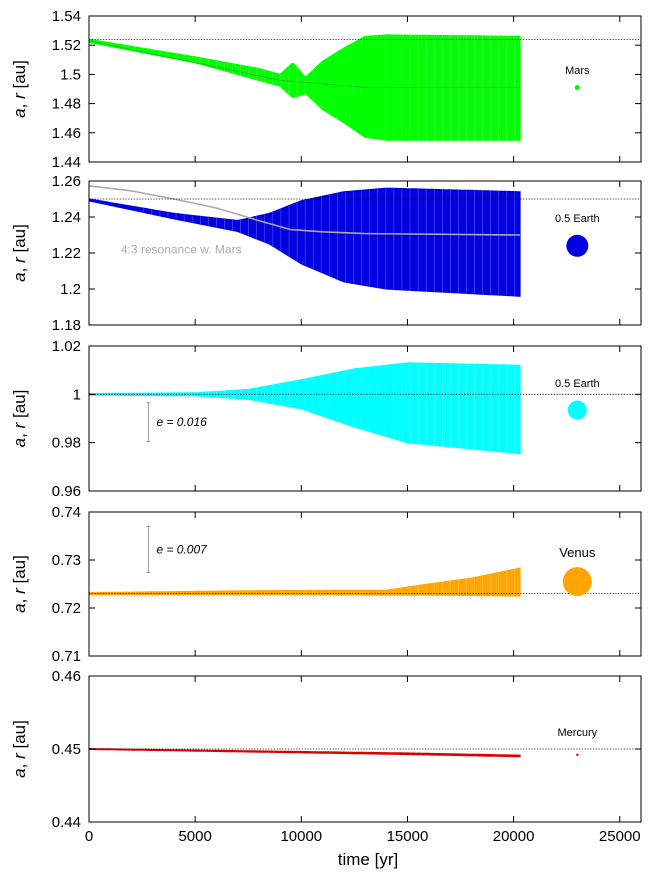  I want to click on eccentricity-label: e = 0.007, so click(182, 549).